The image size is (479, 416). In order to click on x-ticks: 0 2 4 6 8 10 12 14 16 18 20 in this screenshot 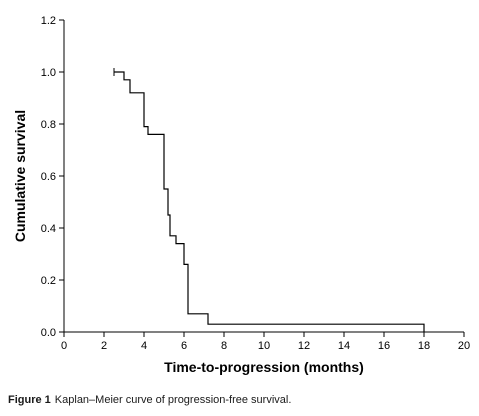, I will do `click(265, 342)`.